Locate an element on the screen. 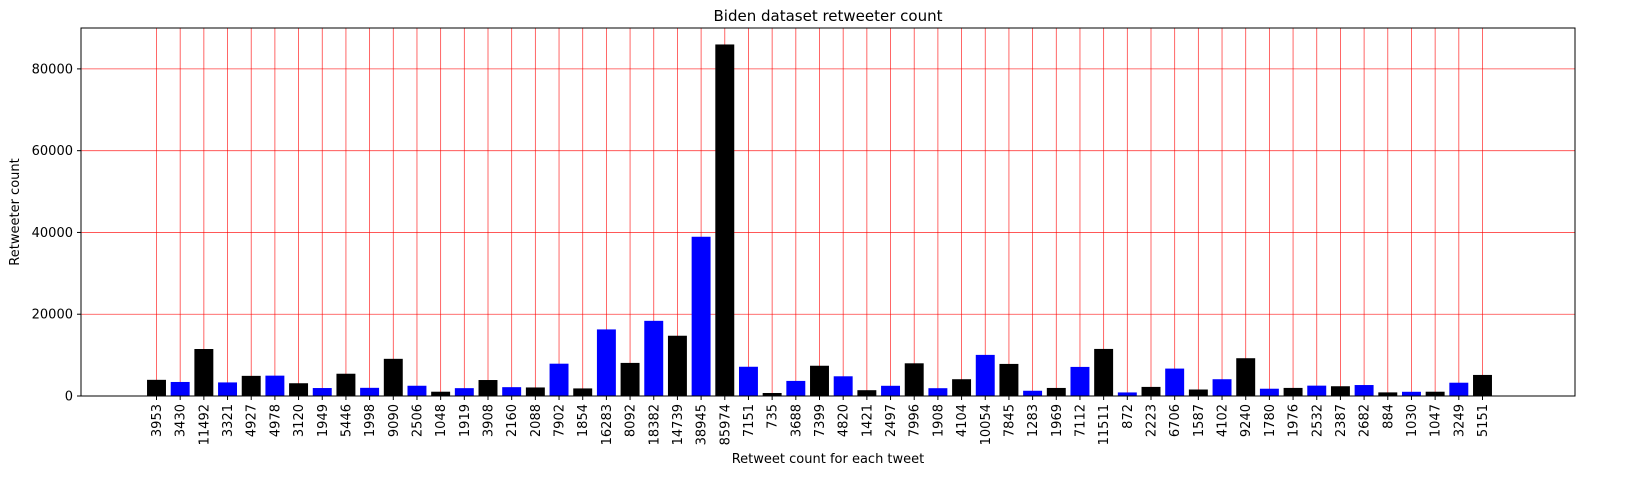 The height and width of the screenshot is (498, 1643). x-tick-label: 1421 is located at coordinates (867, 420).